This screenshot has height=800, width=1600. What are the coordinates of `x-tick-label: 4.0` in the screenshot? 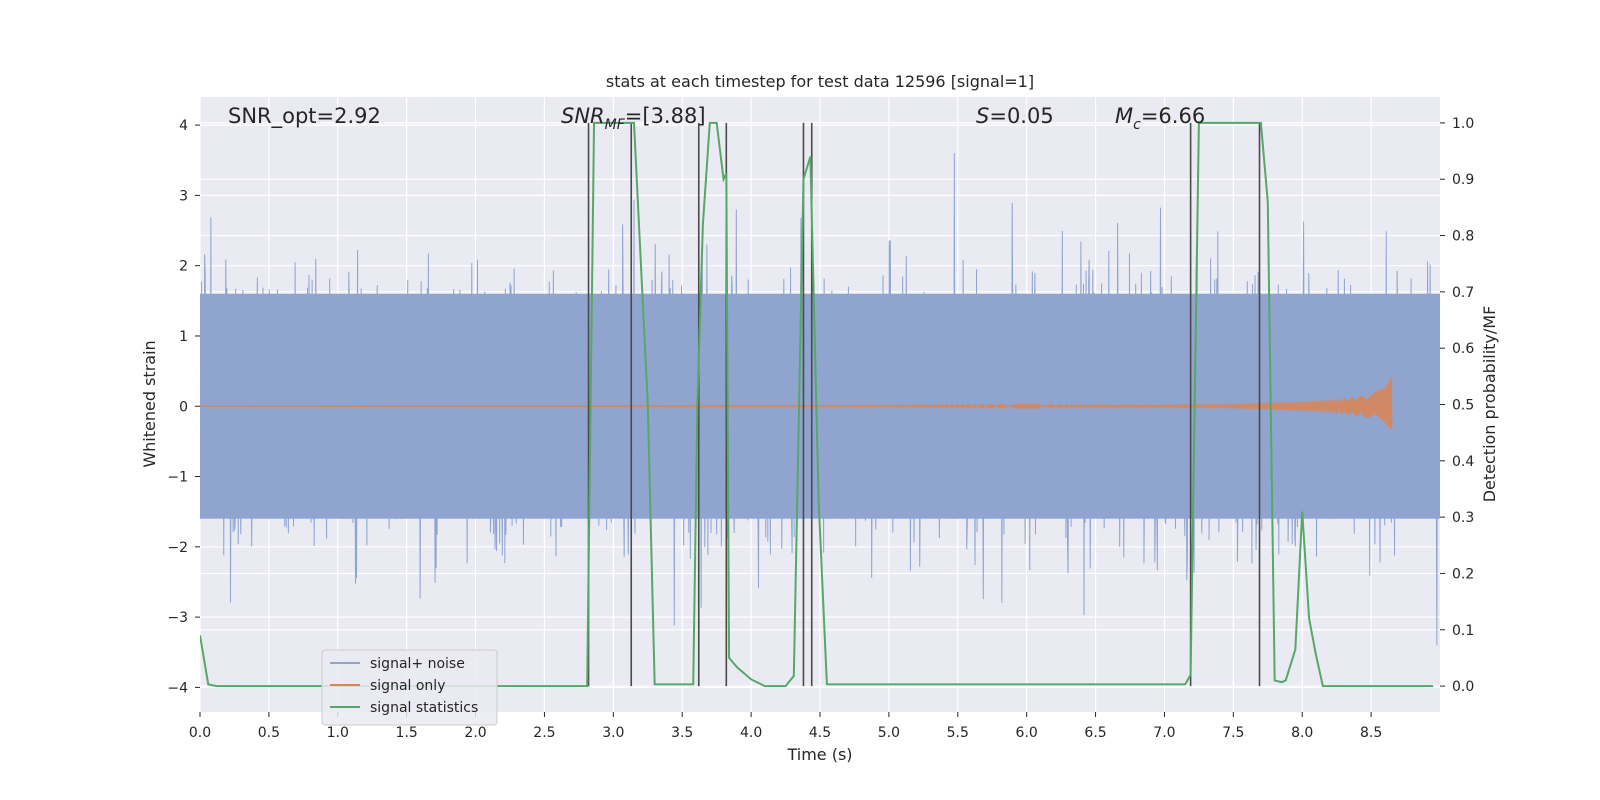 It's located at (751, 733).